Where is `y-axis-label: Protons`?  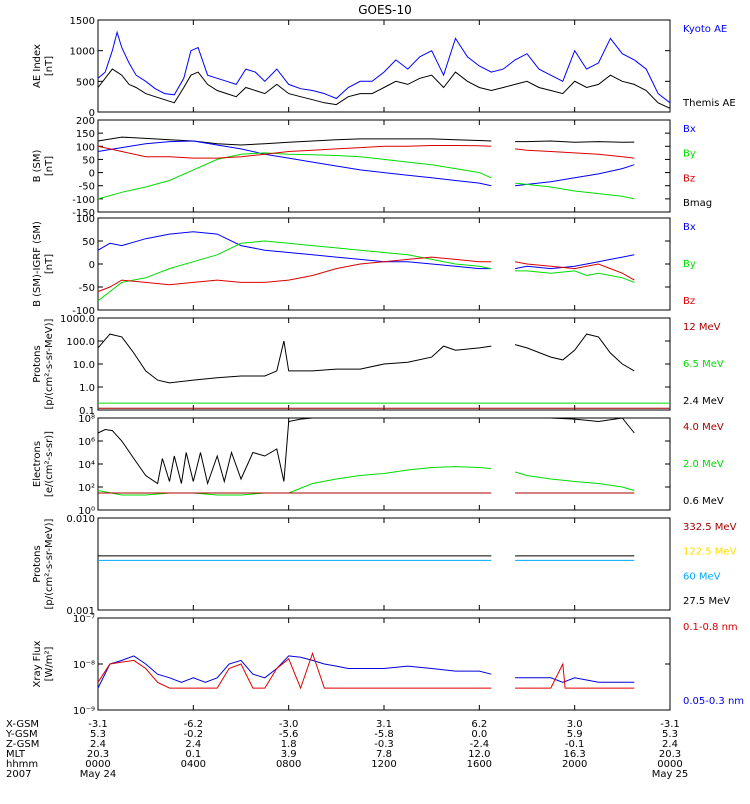
y-axis-label: Protons is located at coordinates (37, 363).